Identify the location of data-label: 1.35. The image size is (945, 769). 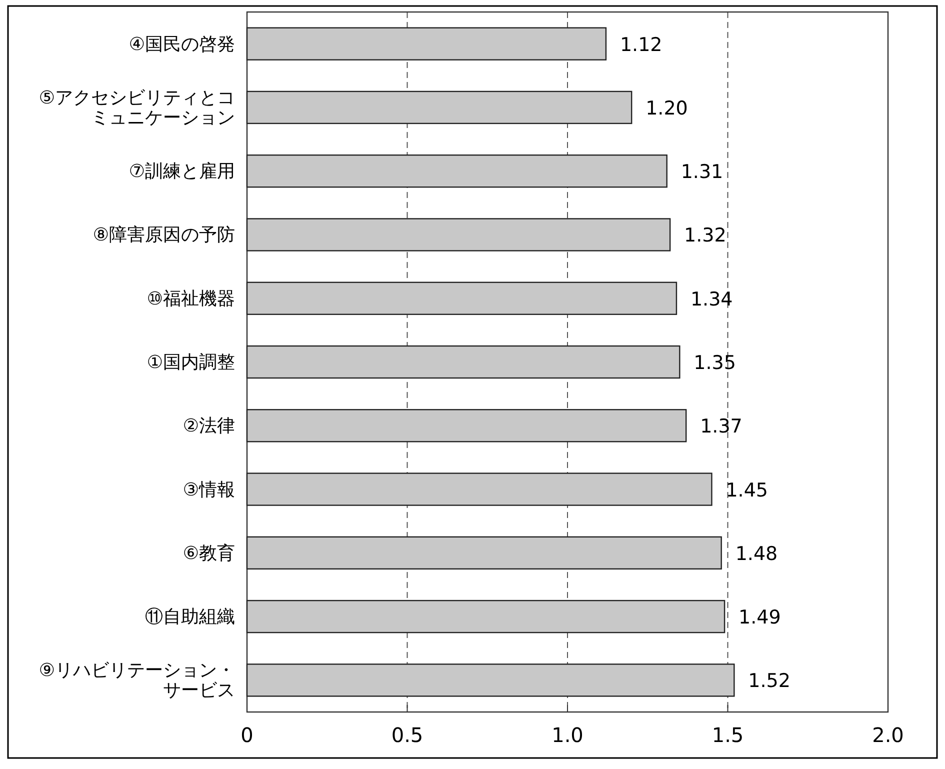
(715, 363).